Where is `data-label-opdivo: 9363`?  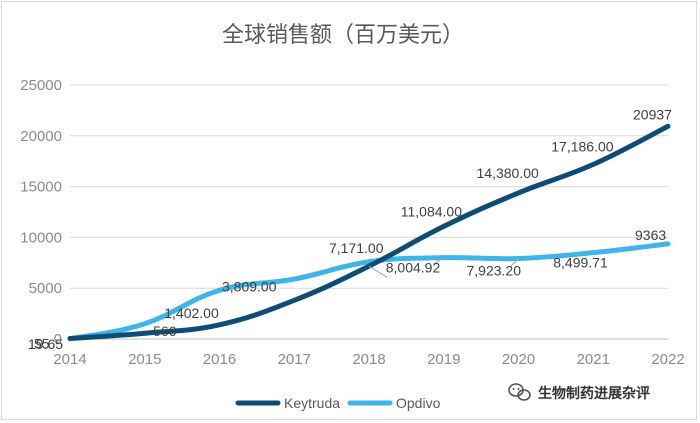 data-label-opdivo: 9363 is located at coordinates (650, 235).